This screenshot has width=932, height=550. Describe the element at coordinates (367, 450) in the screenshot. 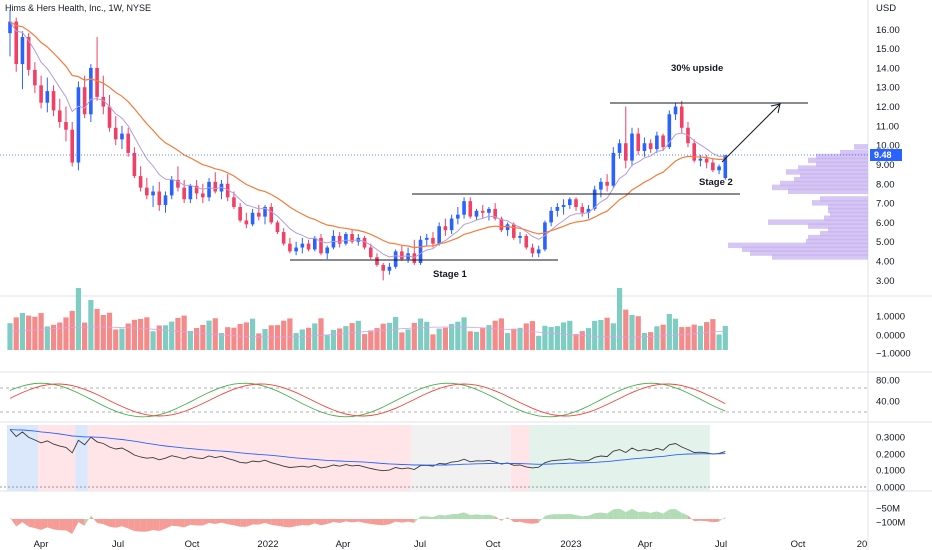

I see `rs-line` at that location.